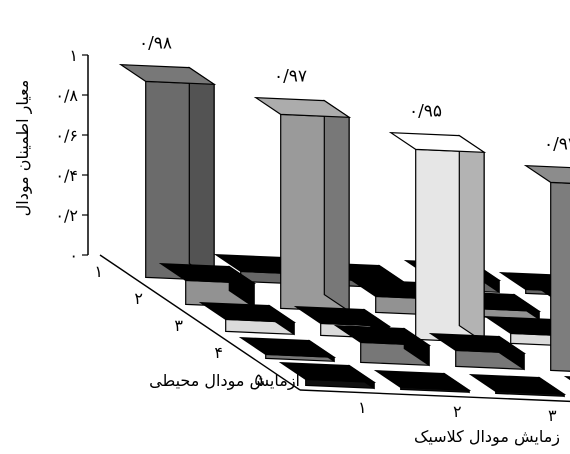  What do you see at coordinates (207, 286) in the screenshot?
I see `bar-x1-z2` at bounding box center [207, 286].